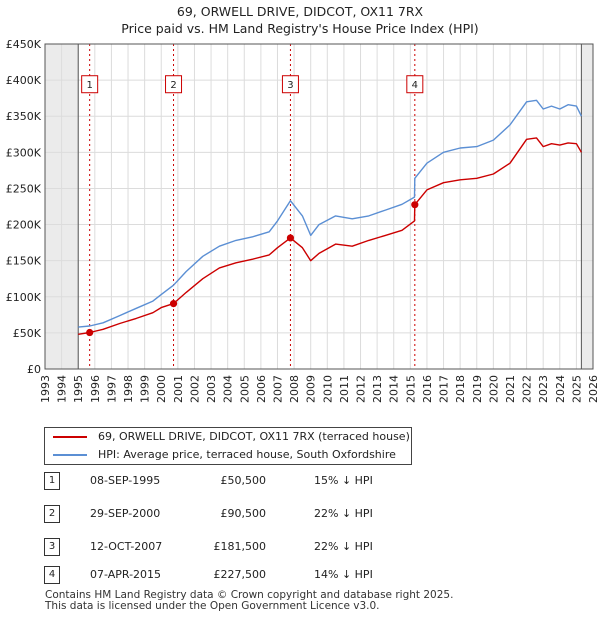 Image resolution: width=600 pixels, height=620 pixels. What do you see at coordinates (125, 513) in the screenshot?
I see `sale-date: 29-SEP-2000` at bounding box center [125, 513].